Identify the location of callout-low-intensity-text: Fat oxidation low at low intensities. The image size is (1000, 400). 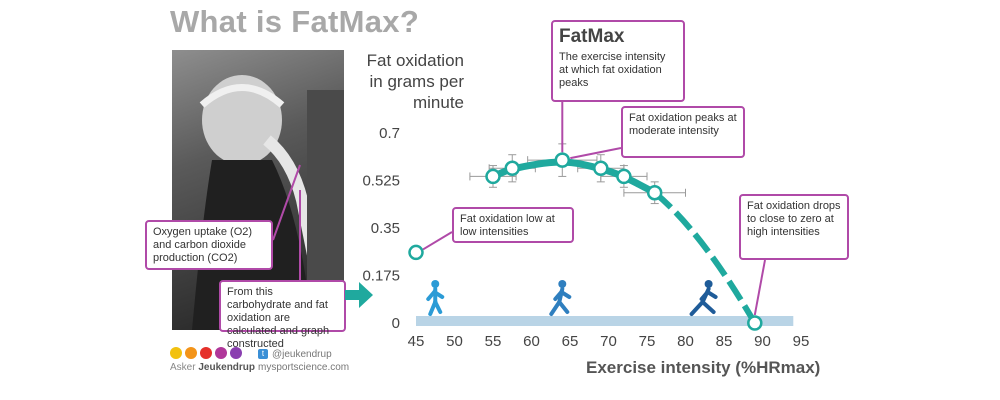
(507, 225).